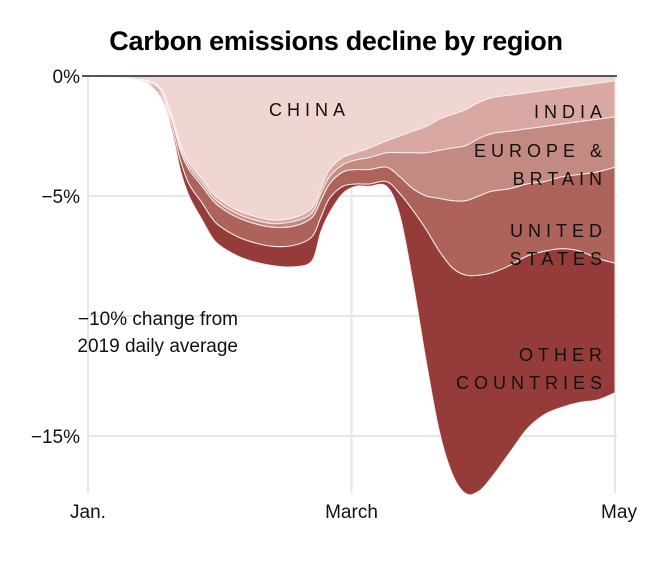 The width and height of the screenshot is (672, 568). Describe the element at coordinates (158, 319) in the screenshot. I see `y-annotation-line: −10% change from` at that location.